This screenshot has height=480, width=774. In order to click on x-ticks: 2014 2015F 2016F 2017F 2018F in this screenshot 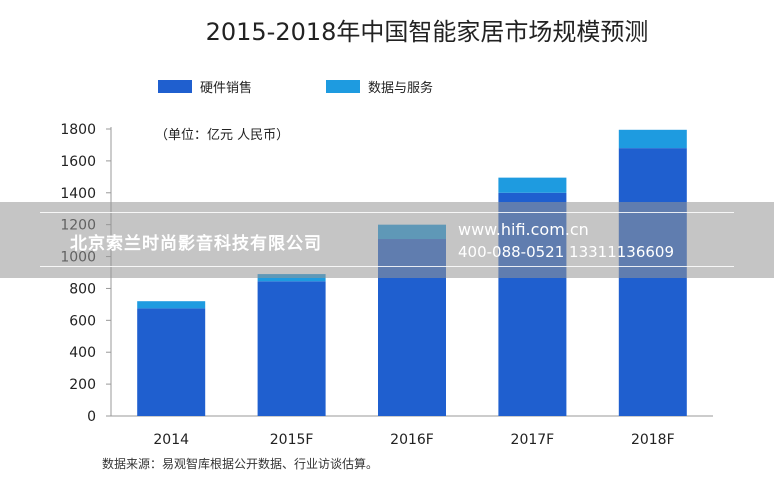, I will do `click(413, 440)`.